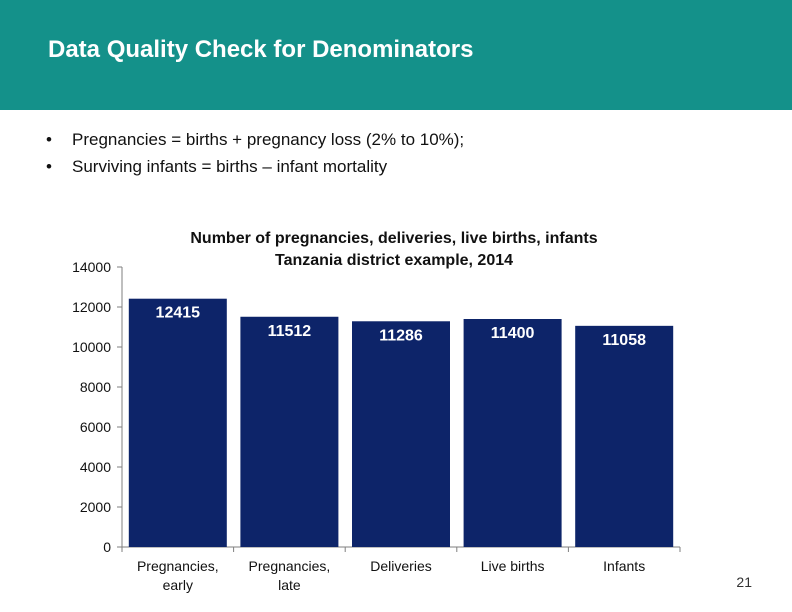  I want to click on x-category-label-line: Infants, so click(624, 566).